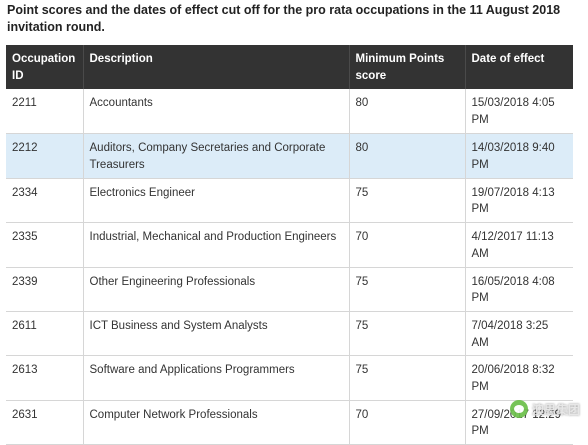 This screenshot has width=588, height=445. I want to click on cell-occupation-id: 2613, so click(45, 378).